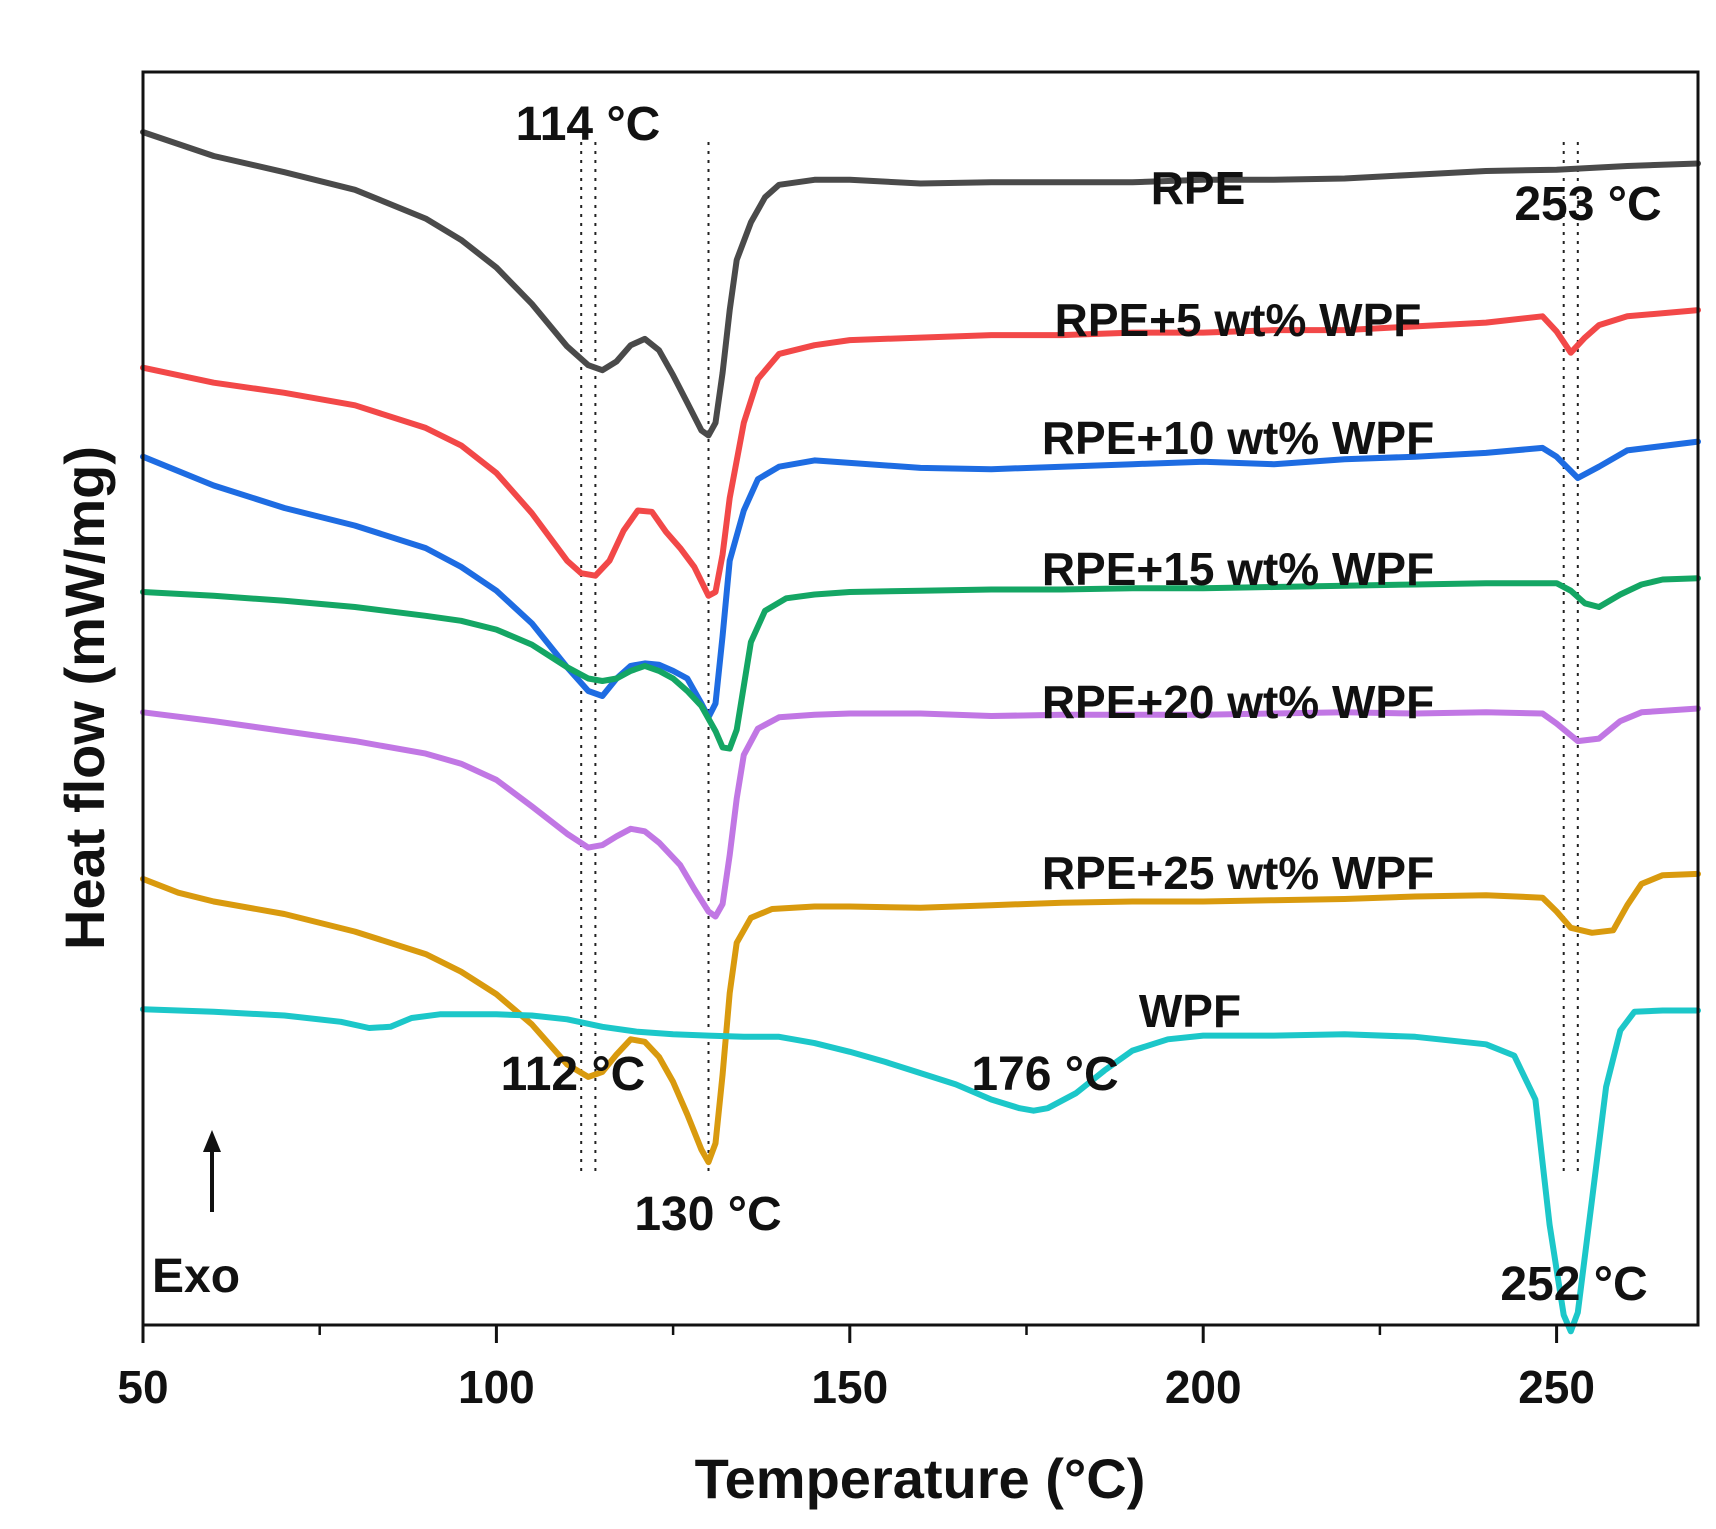 The image size is (1716, 1529). I want to click on series-line-rpe-15-wt-wpf, so click(920, 663).